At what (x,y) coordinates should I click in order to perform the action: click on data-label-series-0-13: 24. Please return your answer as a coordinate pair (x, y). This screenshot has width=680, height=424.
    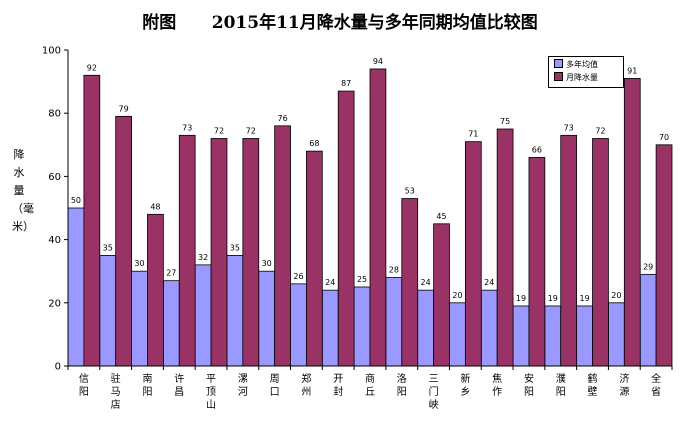
    Looking at the image, I should click on (489, 282).